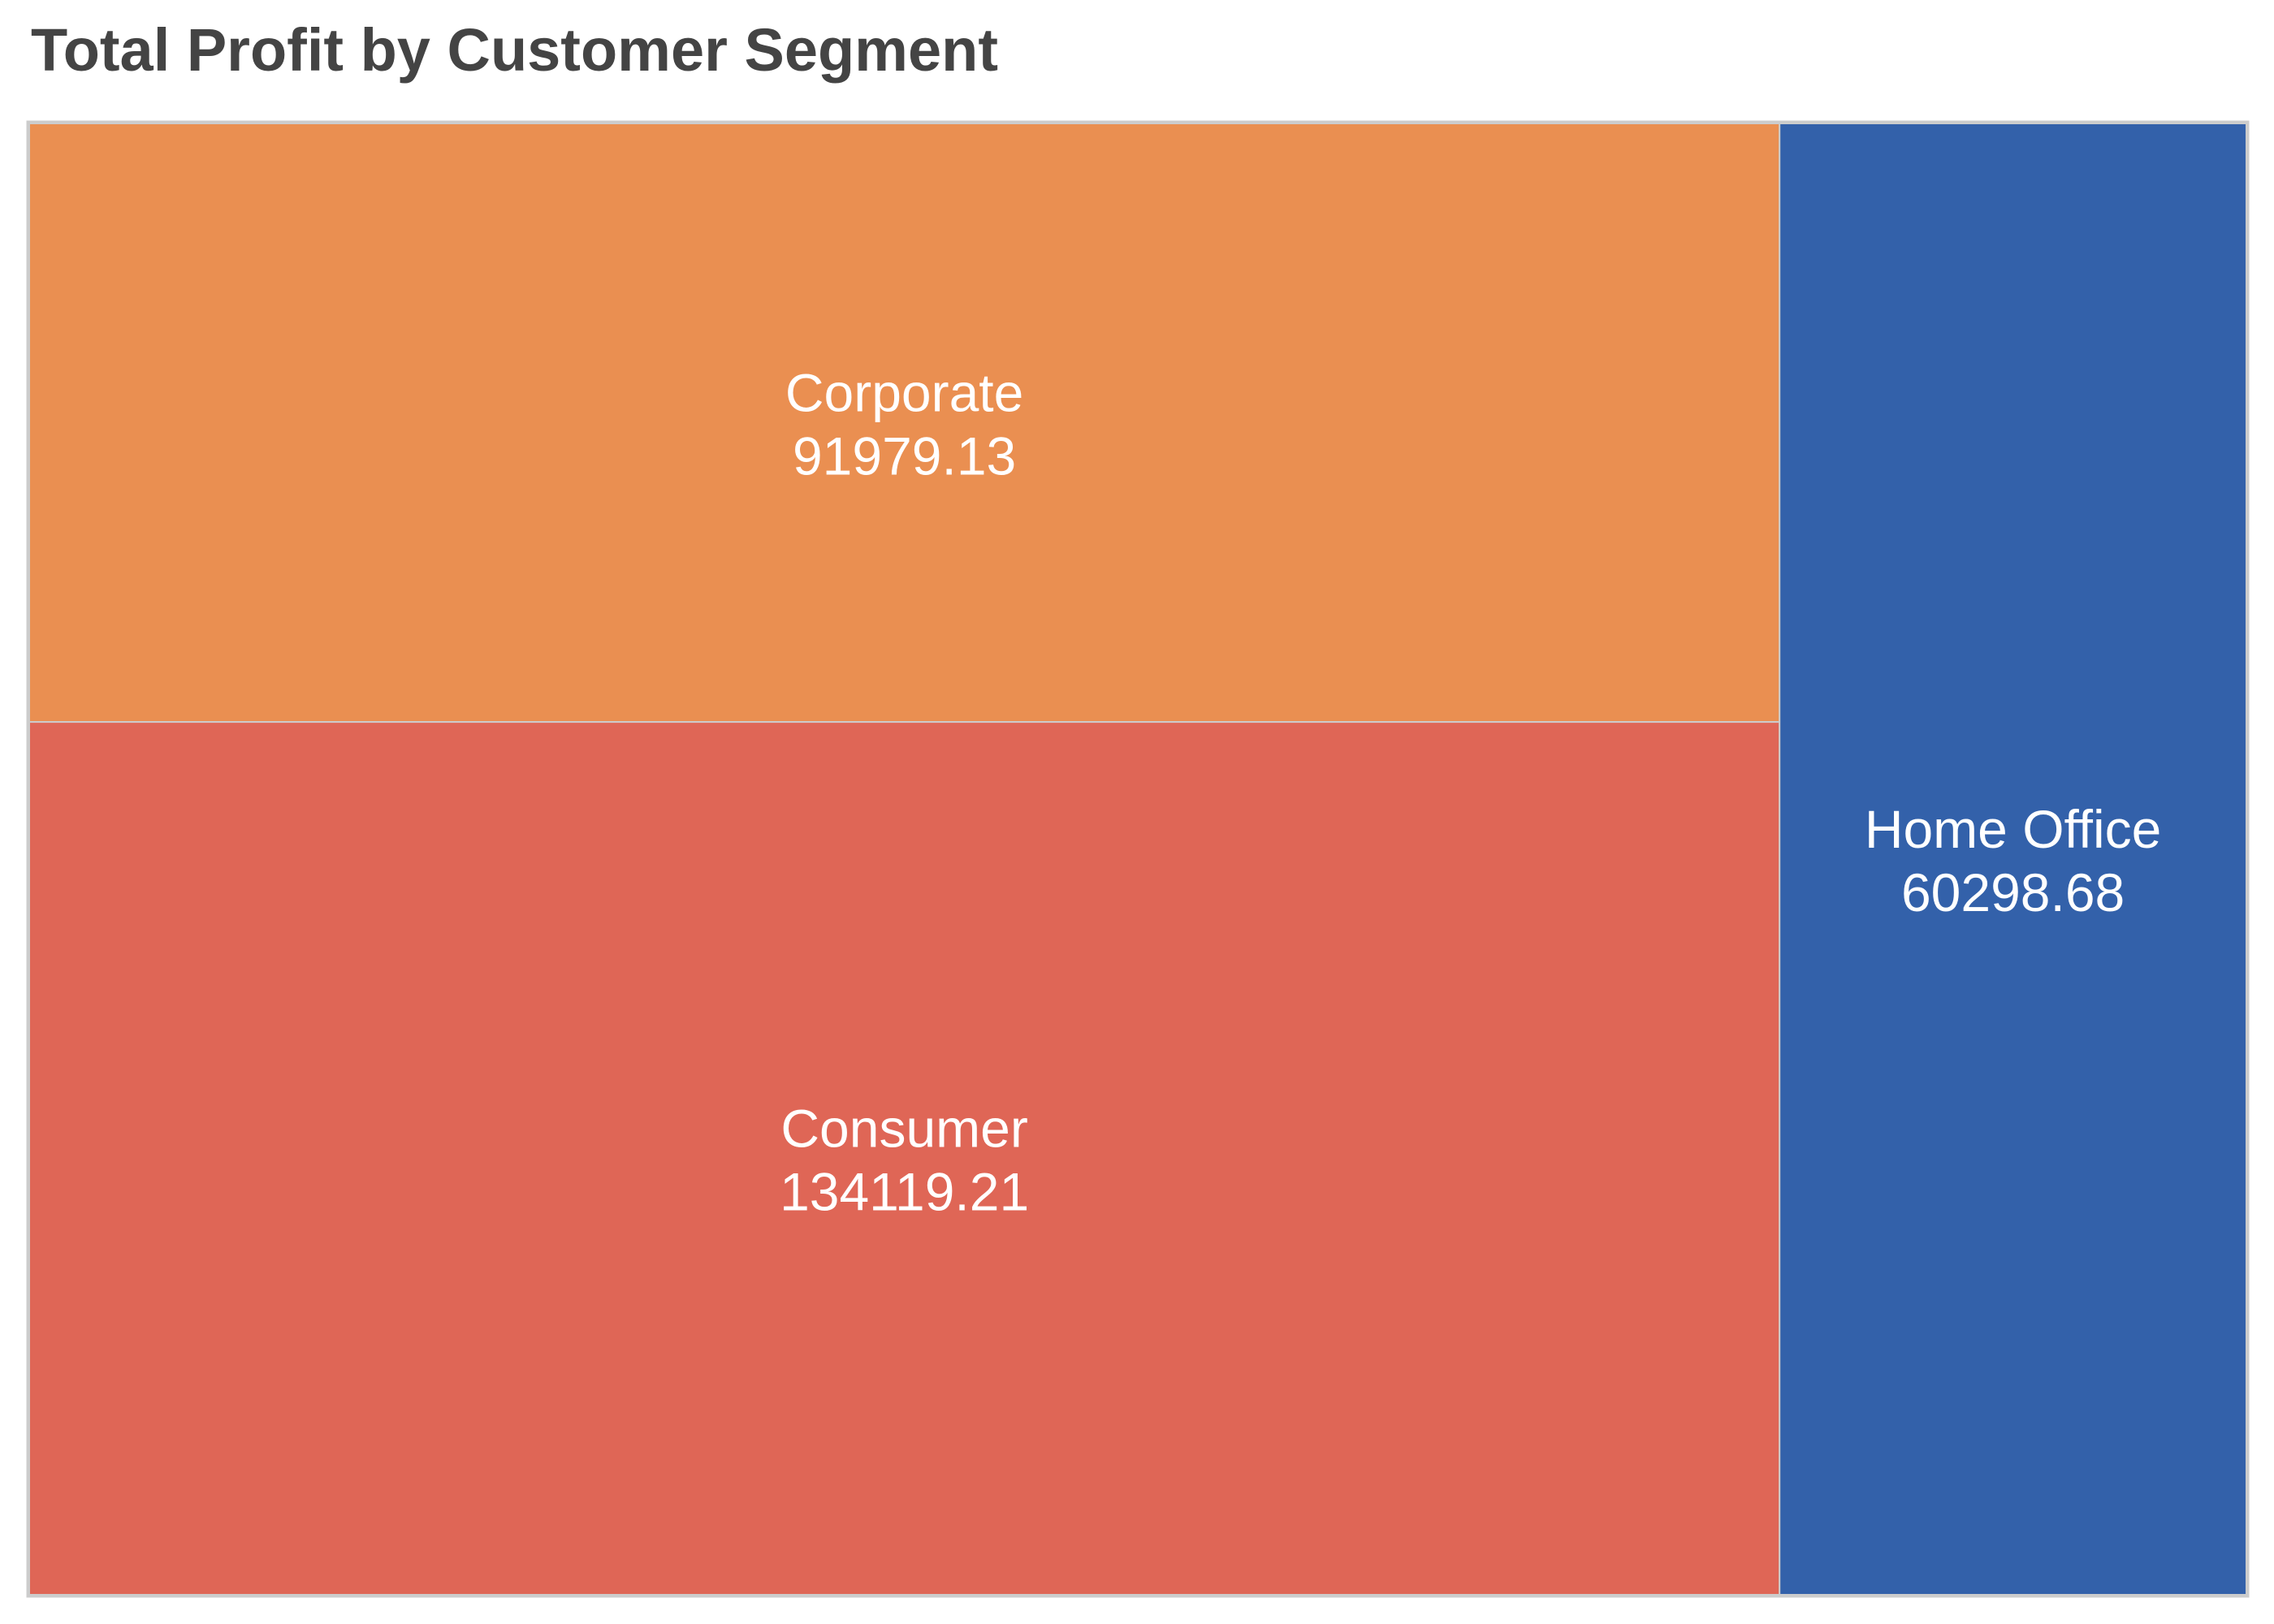 The height and width of the screenshot is (1624, 2274). I want to click on chart-title: Total Profit by Customer Segment, so click(515, 50).